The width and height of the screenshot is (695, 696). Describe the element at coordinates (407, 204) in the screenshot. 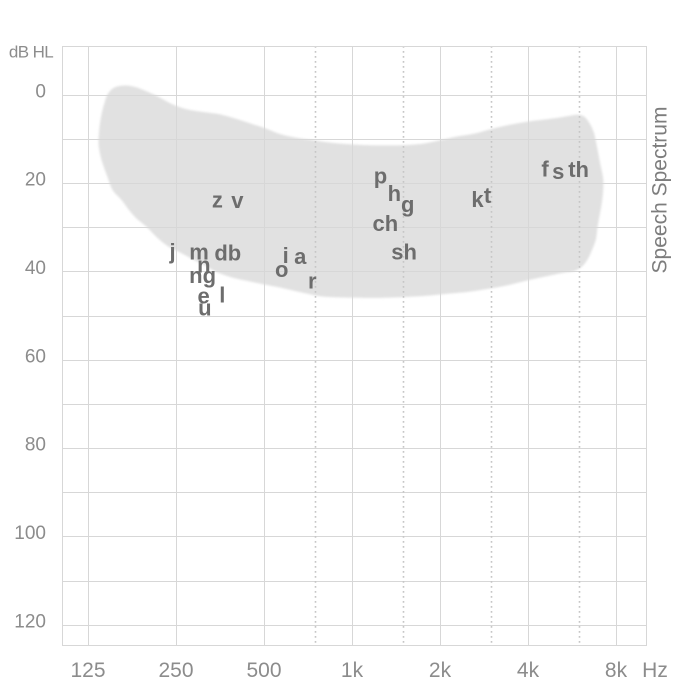

I see `svg-text: g` at that location.